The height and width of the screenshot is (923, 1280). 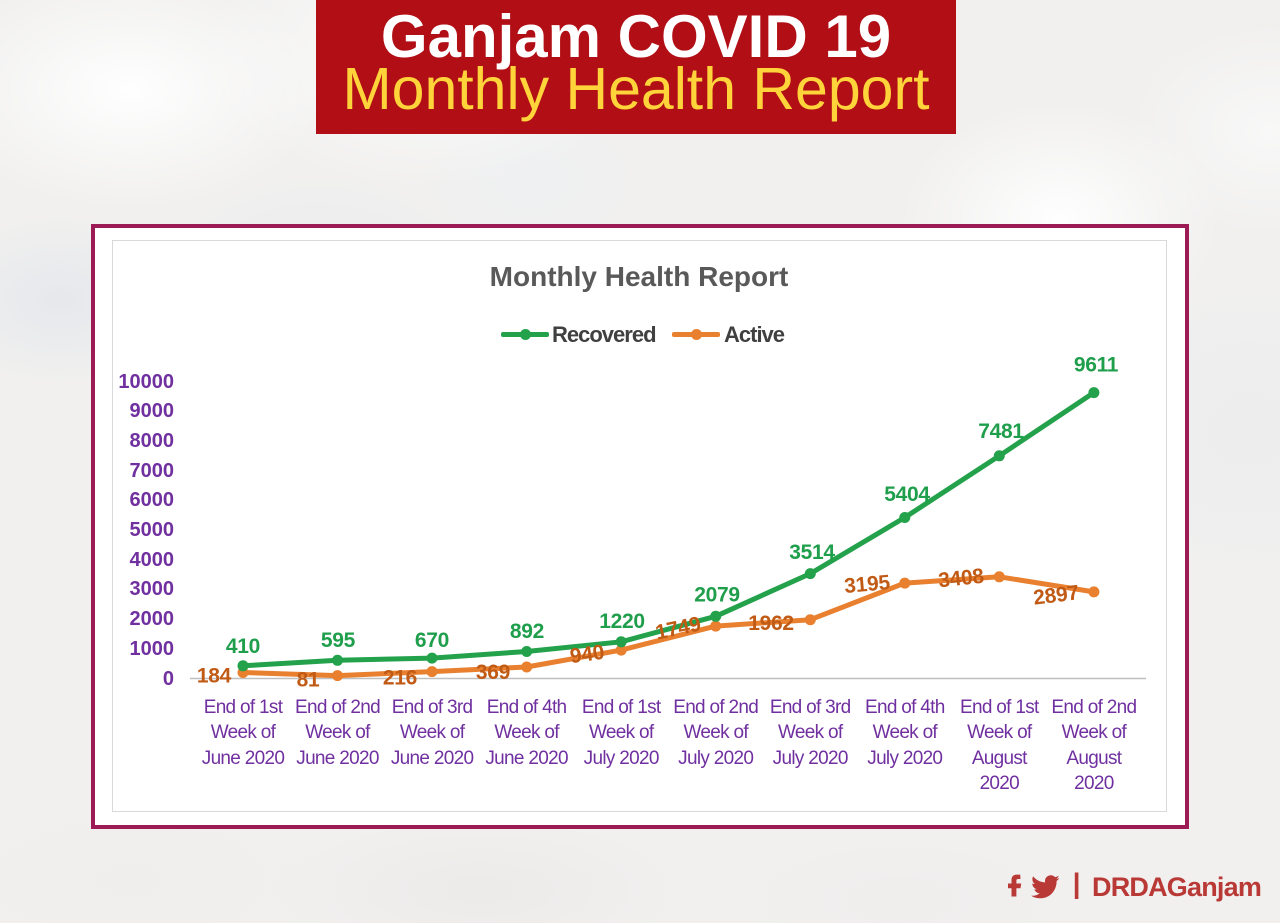 What do you see at coordinates (717, 595) in the screenshot?
I see `svg-text: 2079` at bounding box center [717, 595].